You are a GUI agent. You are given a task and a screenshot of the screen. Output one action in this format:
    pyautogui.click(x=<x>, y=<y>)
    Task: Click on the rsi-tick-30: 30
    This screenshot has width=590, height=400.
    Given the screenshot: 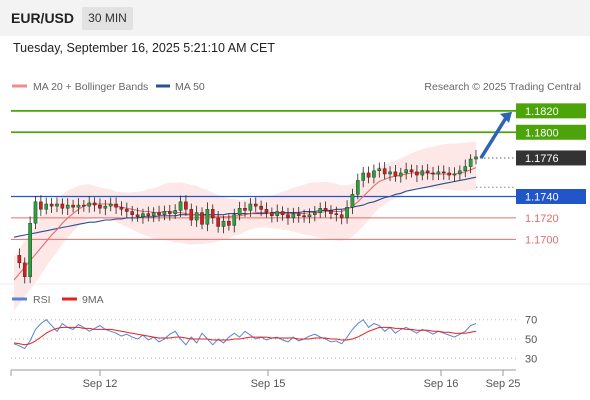 What is the action you would take?
    pyautogui.click(x=531, y=359)
    